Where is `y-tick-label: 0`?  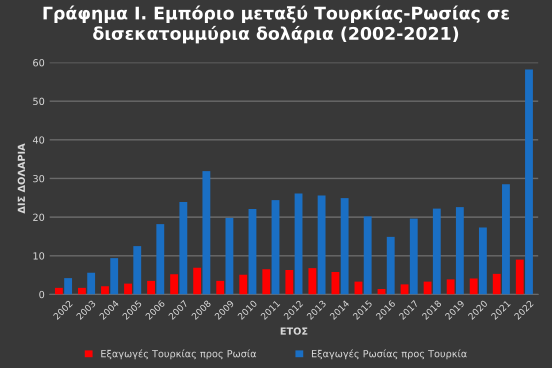
y-tick-label: 0 is located at coordinates (41, 294).